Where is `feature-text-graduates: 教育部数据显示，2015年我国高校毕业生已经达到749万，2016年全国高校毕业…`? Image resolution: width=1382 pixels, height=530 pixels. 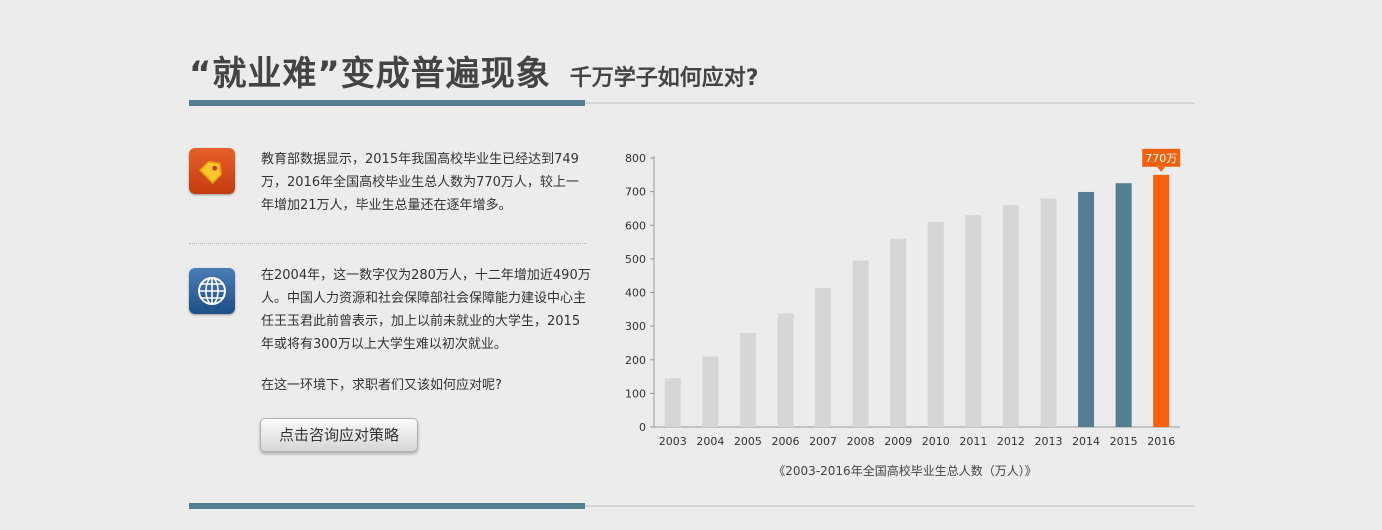
feature-text-graduates: 教育部数据显示，2015年我国高校毕业生已经达到749万，2016年全国高校毕业… is located at coordinates (420, 182).